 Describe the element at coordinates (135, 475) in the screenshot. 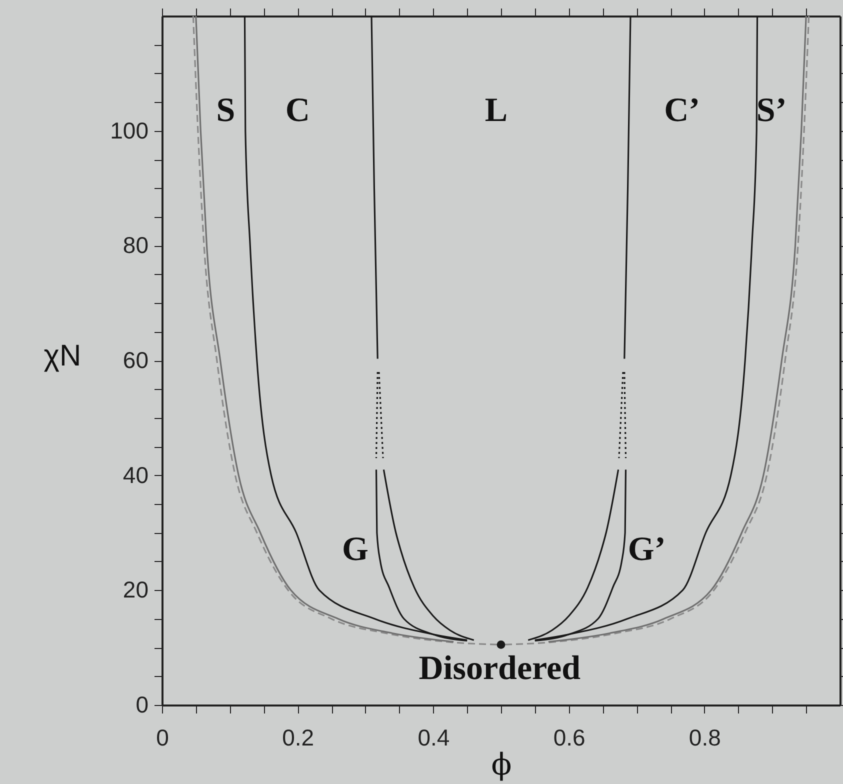

I see `y-tick-label: 40` at that location.